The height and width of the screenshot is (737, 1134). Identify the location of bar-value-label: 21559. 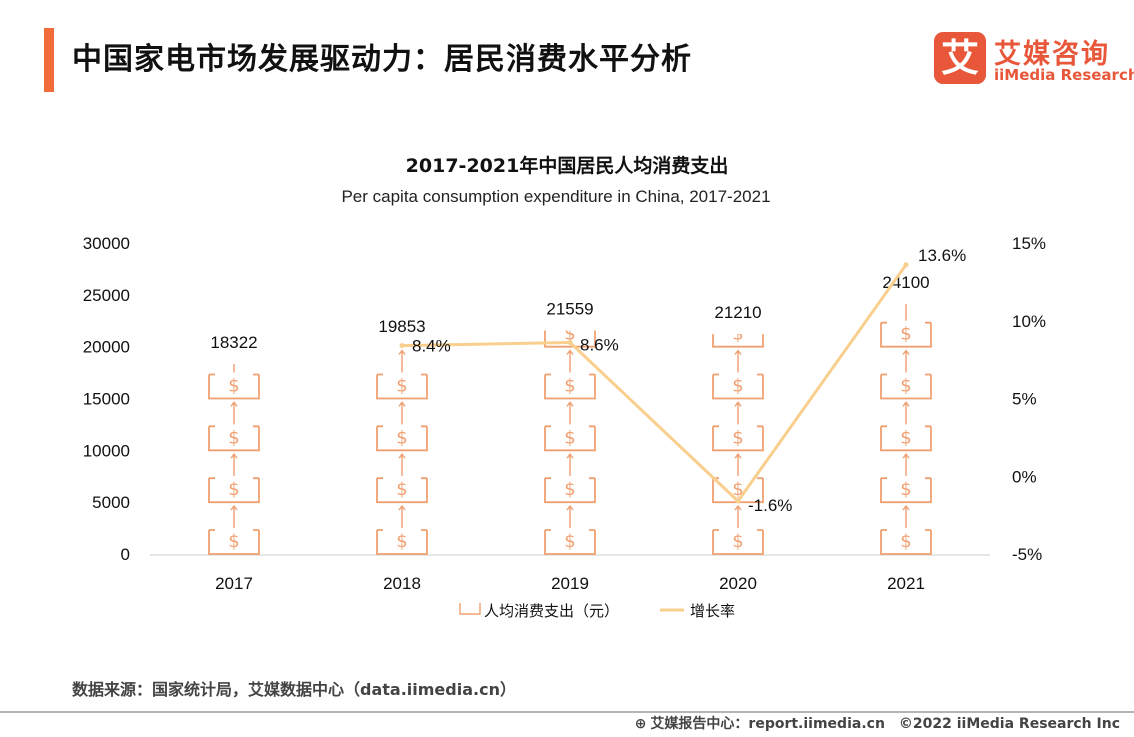
(569, 309).